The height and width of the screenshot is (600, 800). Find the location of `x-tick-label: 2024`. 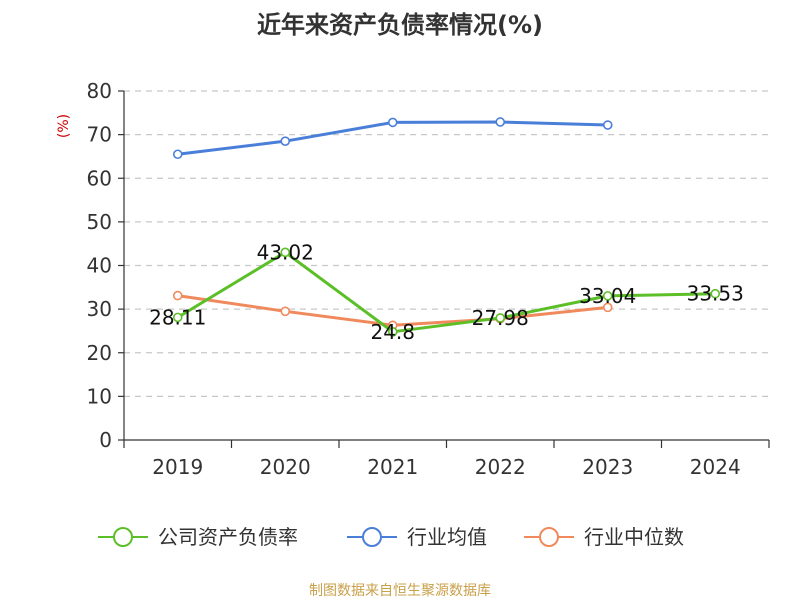

x-tick-label: 2024 is located at coordinates (715, 467).